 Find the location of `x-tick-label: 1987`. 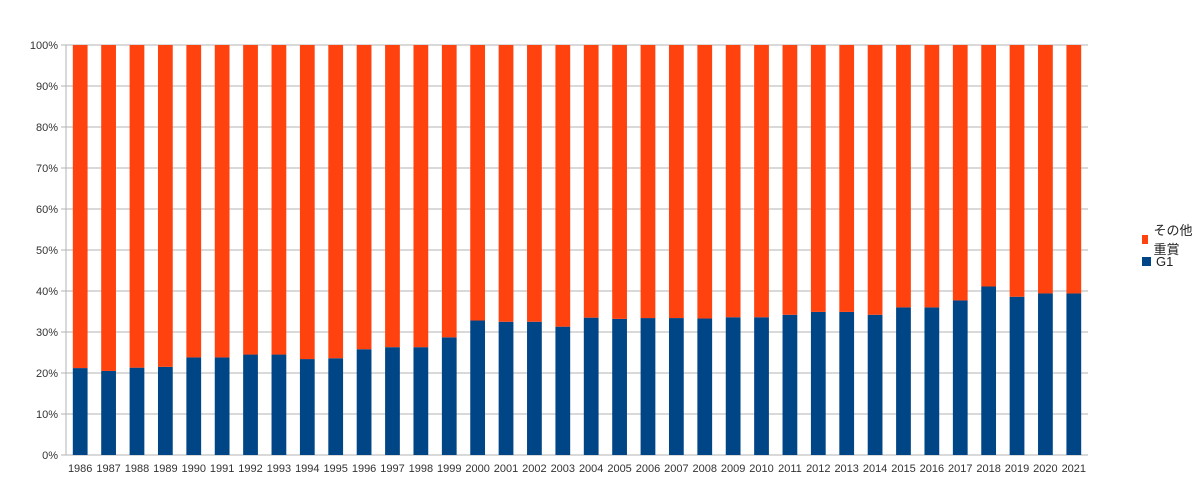

x-tick-label: 1987 is located at coordinates (108, 469).